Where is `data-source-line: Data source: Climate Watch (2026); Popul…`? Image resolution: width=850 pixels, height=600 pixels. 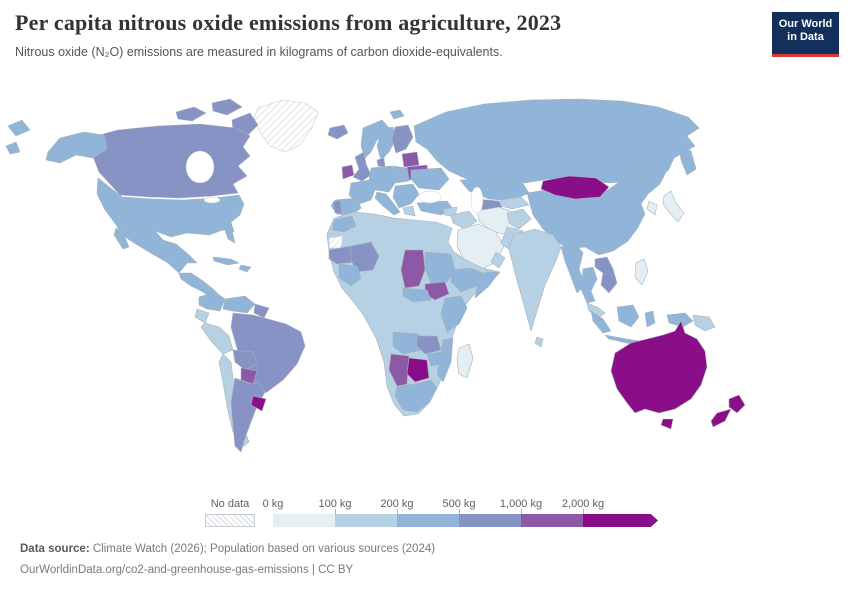
data-source-line: Data source: Climate Watch (2026); Popul… is located at coordinates (228, 549).